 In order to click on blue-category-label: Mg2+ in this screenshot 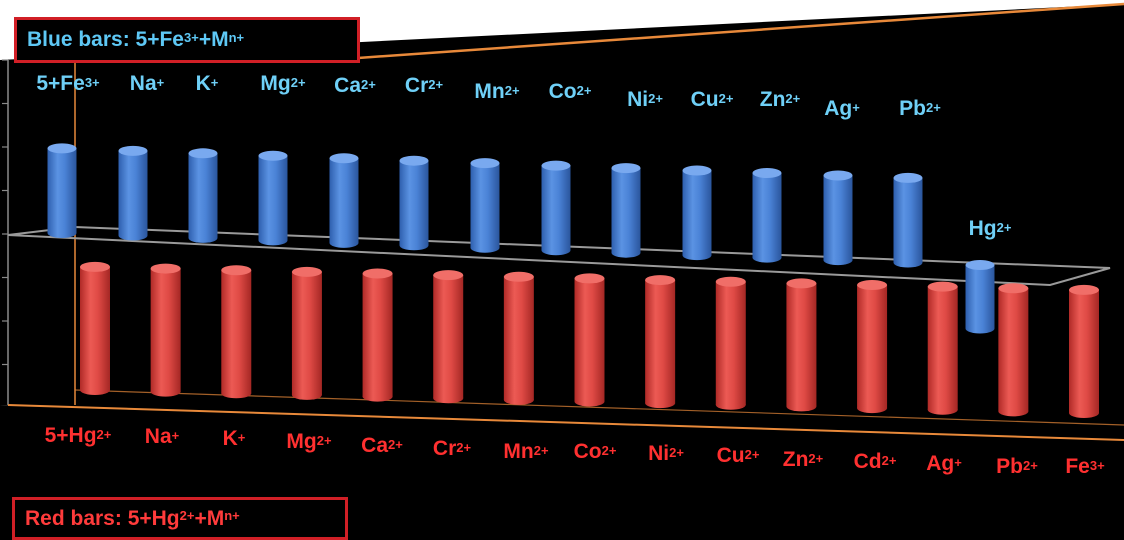, I will do `click(282, 84)`.